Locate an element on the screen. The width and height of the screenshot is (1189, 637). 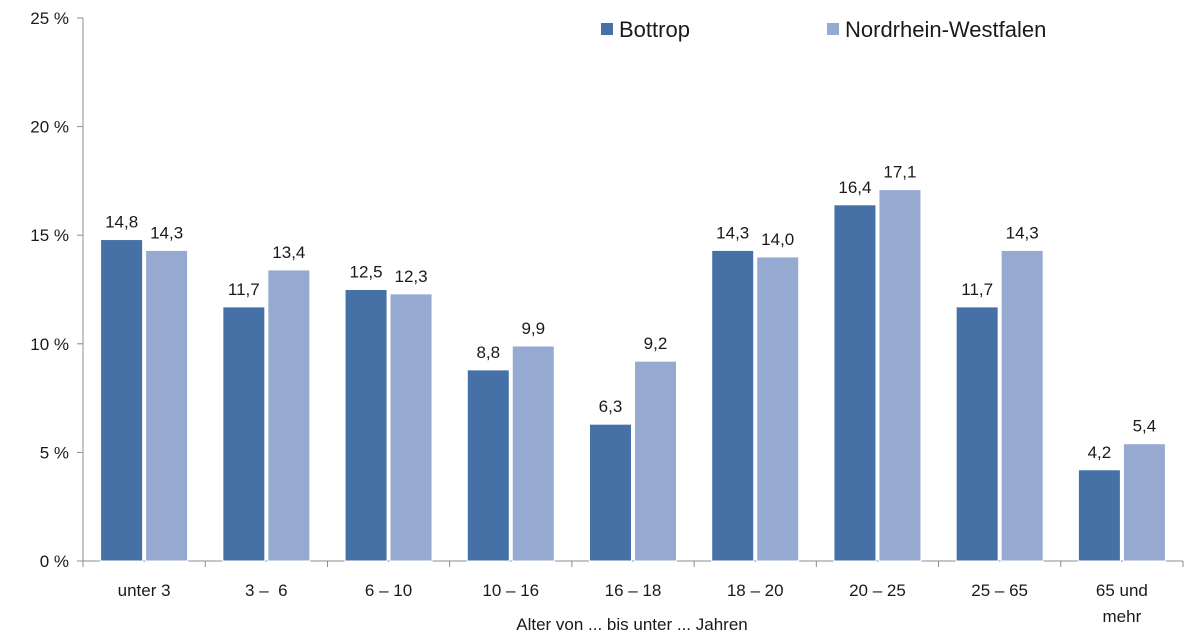
data-label-nordrhein-westfalen: 9,9 is located at coordinates (533, 328).